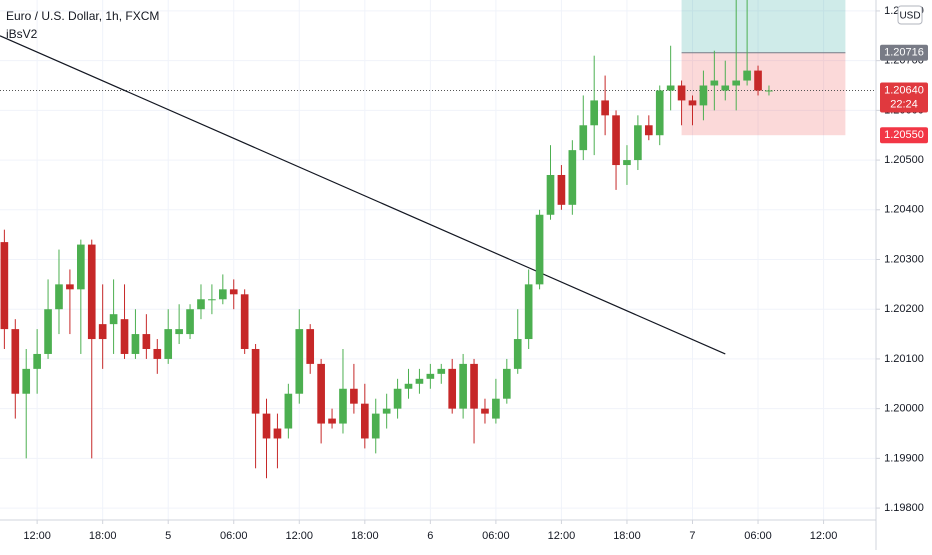 This screenshot has width=932, height=555. Describe the element at coordinates (904, 90) in the screenshot. I see `last-price-label: 1.20640` at that location.